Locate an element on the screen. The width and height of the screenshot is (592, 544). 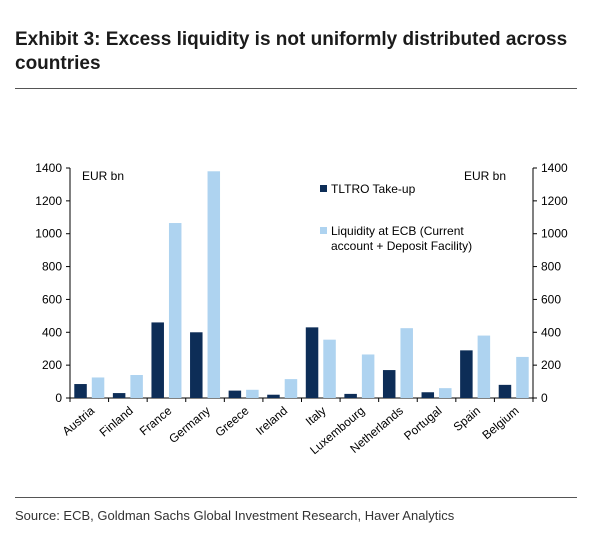
y-tick-label-left: 400 is located at coordinates (52, 332).